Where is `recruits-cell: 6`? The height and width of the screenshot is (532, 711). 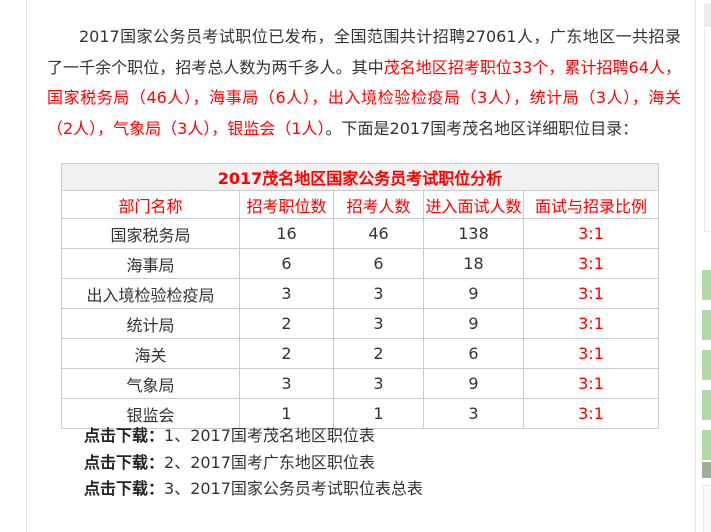 recruits-cell: 6 is located at coordinates (378, 263).